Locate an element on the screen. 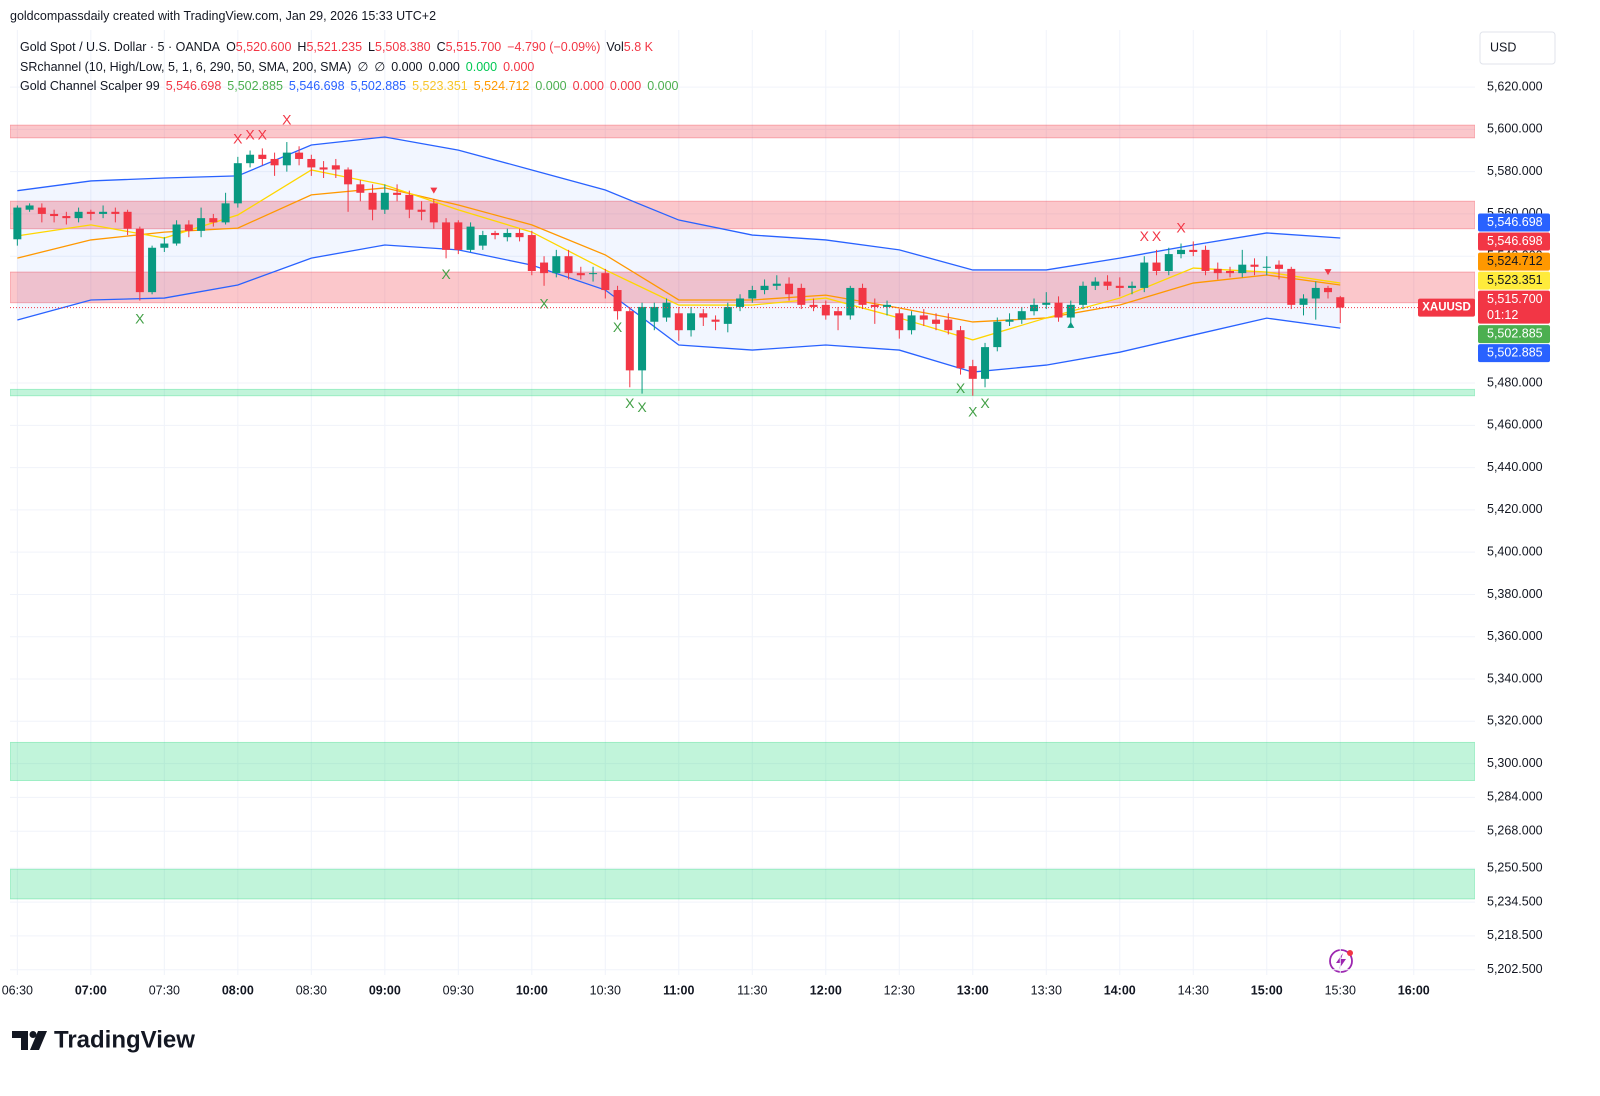  y-tick-label: 5,440.000 is located at coordinates (1515, 467).